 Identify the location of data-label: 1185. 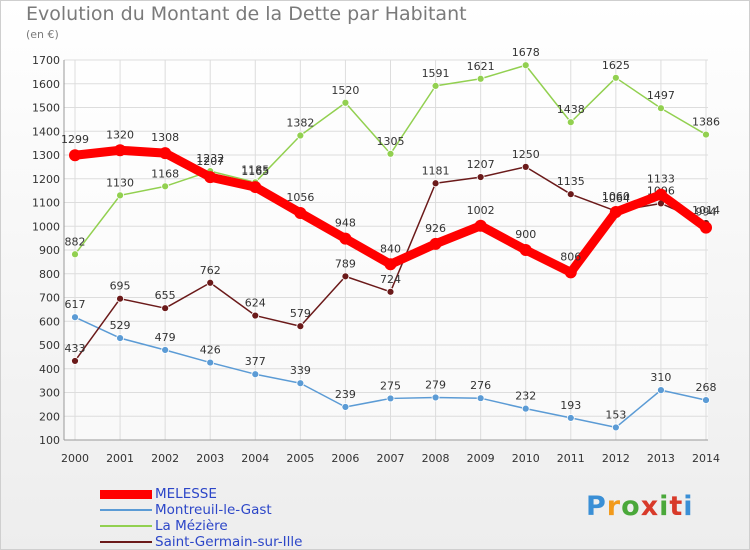
(255, 169).